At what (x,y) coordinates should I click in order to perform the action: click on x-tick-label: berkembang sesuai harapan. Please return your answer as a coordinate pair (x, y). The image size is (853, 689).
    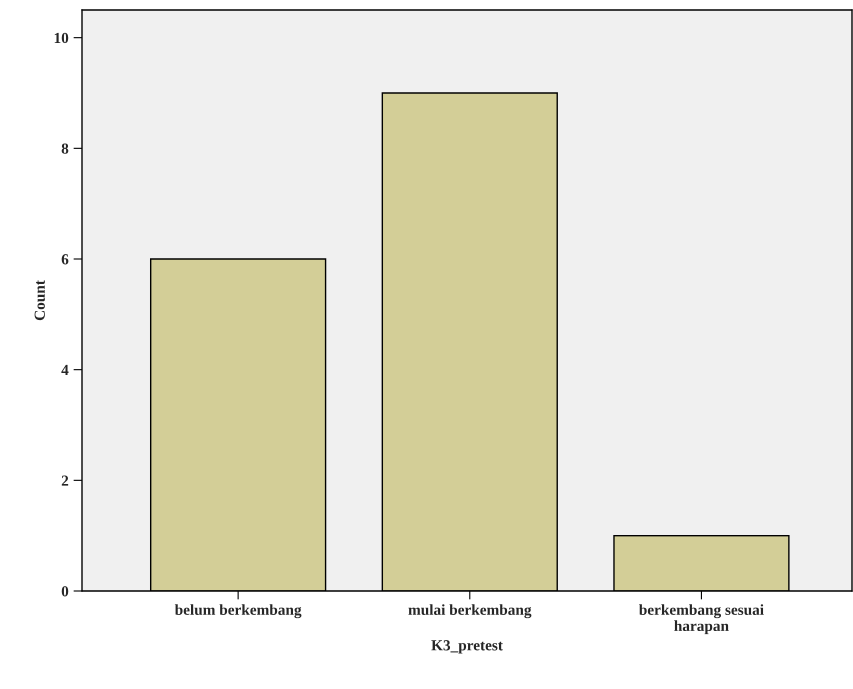
    Looking at the image, I should click on (701, 619).